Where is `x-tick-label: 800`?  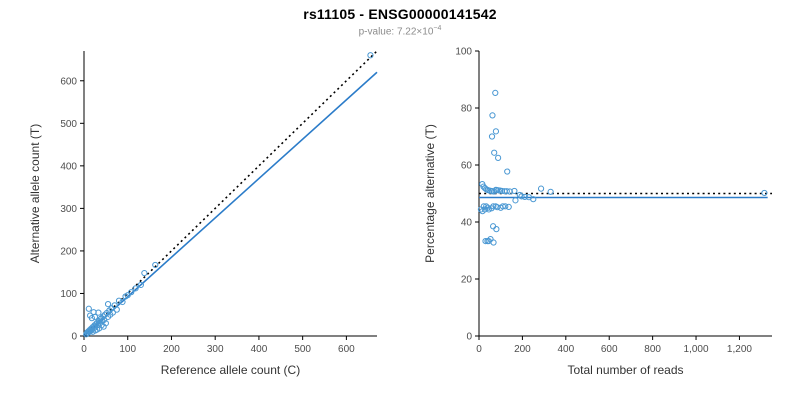
x-tick-label: 800 is located at coordinates (652, 349).